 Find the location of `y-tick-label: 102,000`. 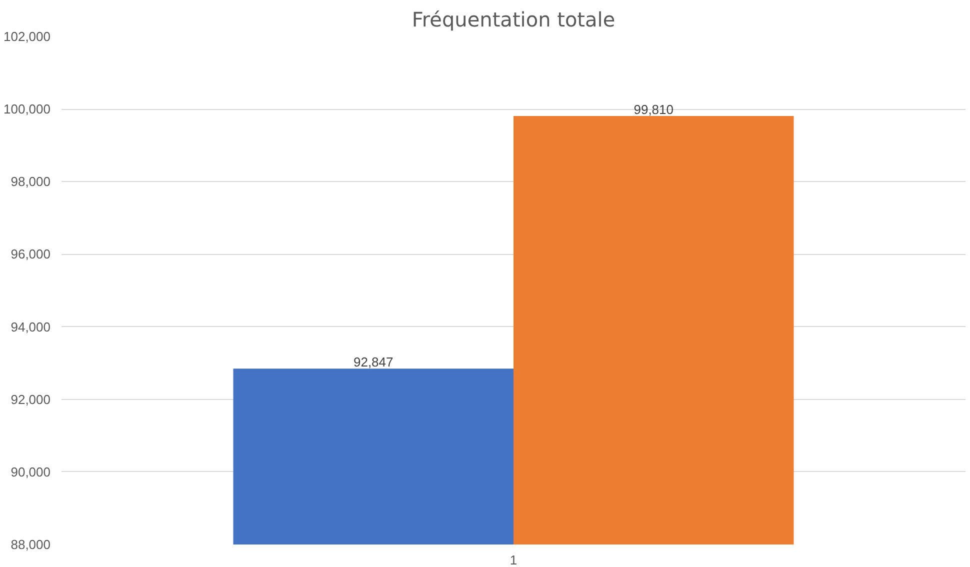

y-tick-label: 102,000 is located at coordinates (27, 36).